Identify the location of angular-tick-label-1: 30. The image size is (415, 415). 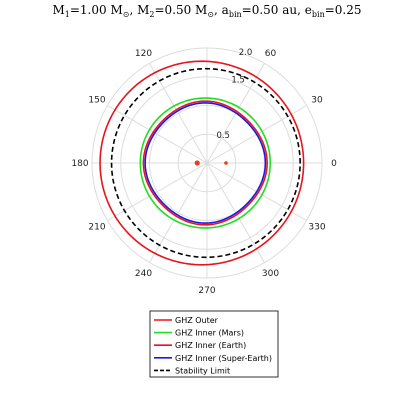
(317, 101).